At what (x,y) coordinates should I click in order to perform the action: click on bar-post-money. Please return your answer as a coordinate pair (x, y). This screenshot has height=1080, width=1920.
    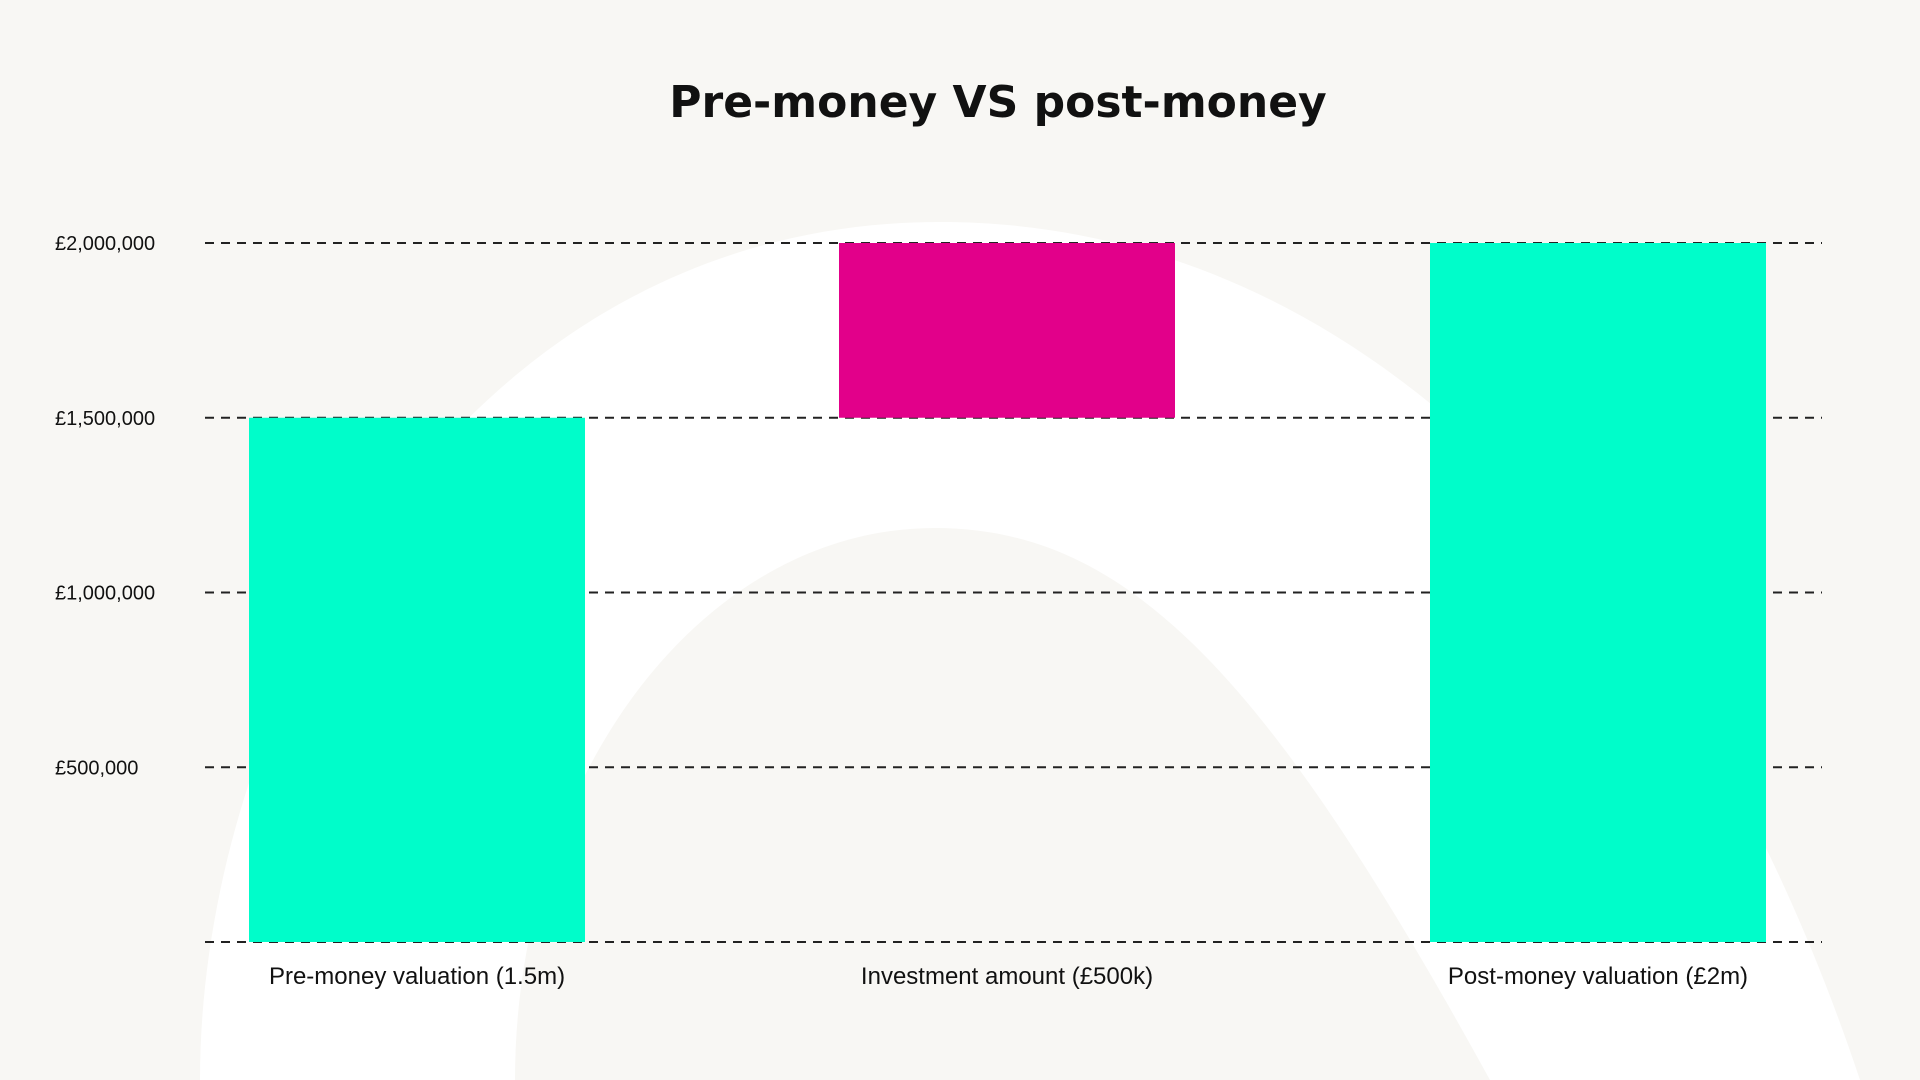
    Looking at the image, I should click on (1598, 592).